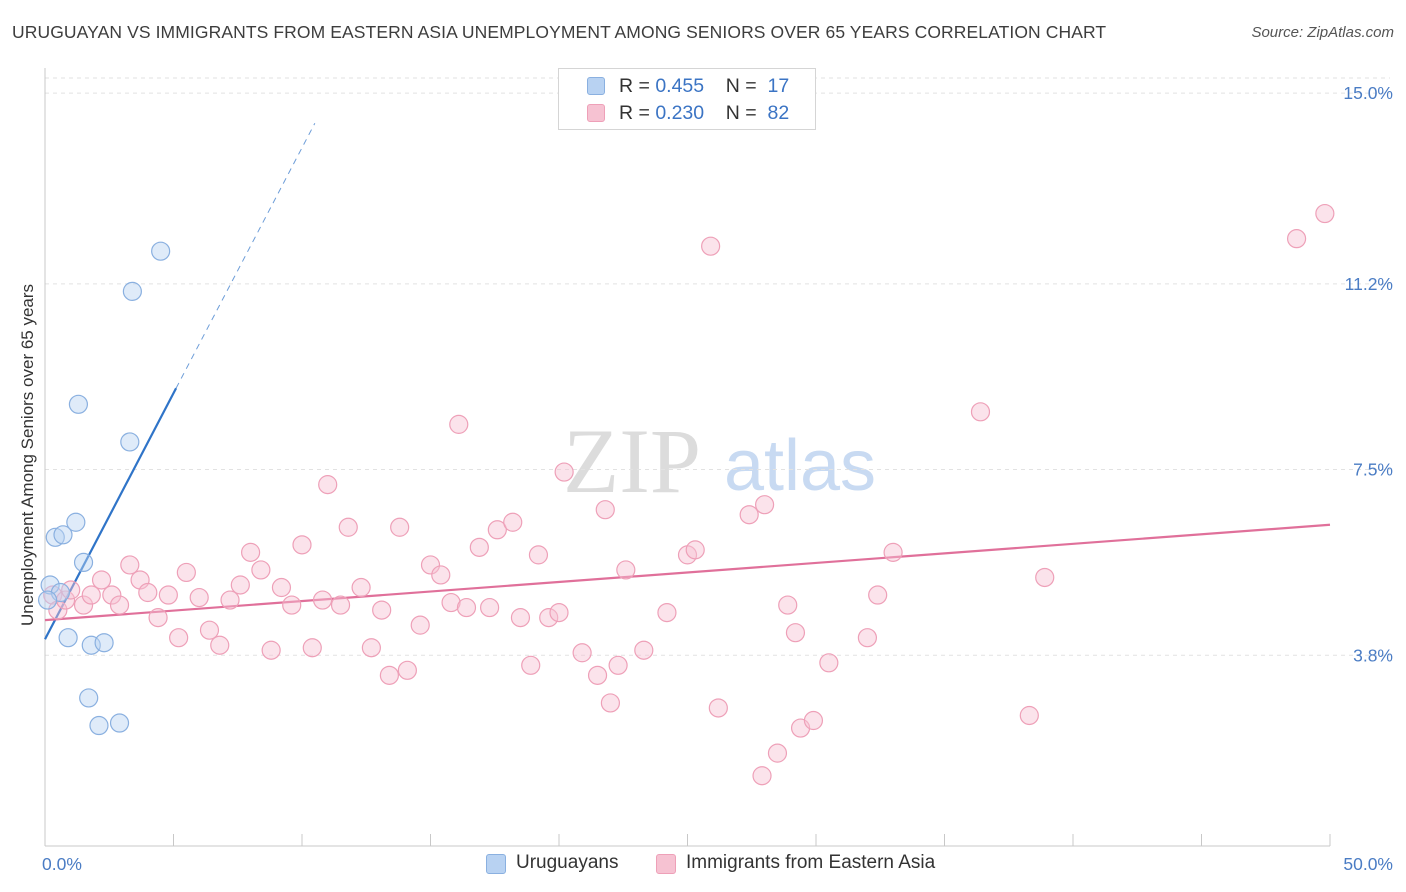 This screenshot has width=1406, height=892. Describe the element at coordinates (719, 461) in the screenshot. I see `zipatlas-watermark: ZIP atlas` at that location.